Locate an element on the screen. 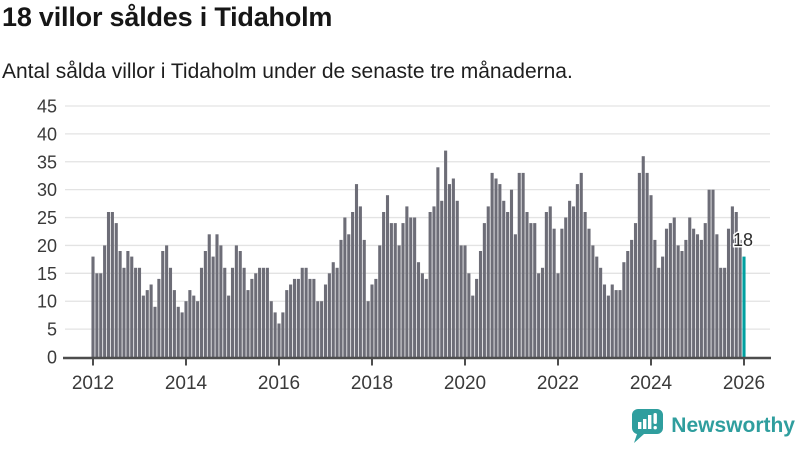 The height and width of the screenshot is (450, 800). y-axis-tick-label: 45 is located at coordinates (47, 106).